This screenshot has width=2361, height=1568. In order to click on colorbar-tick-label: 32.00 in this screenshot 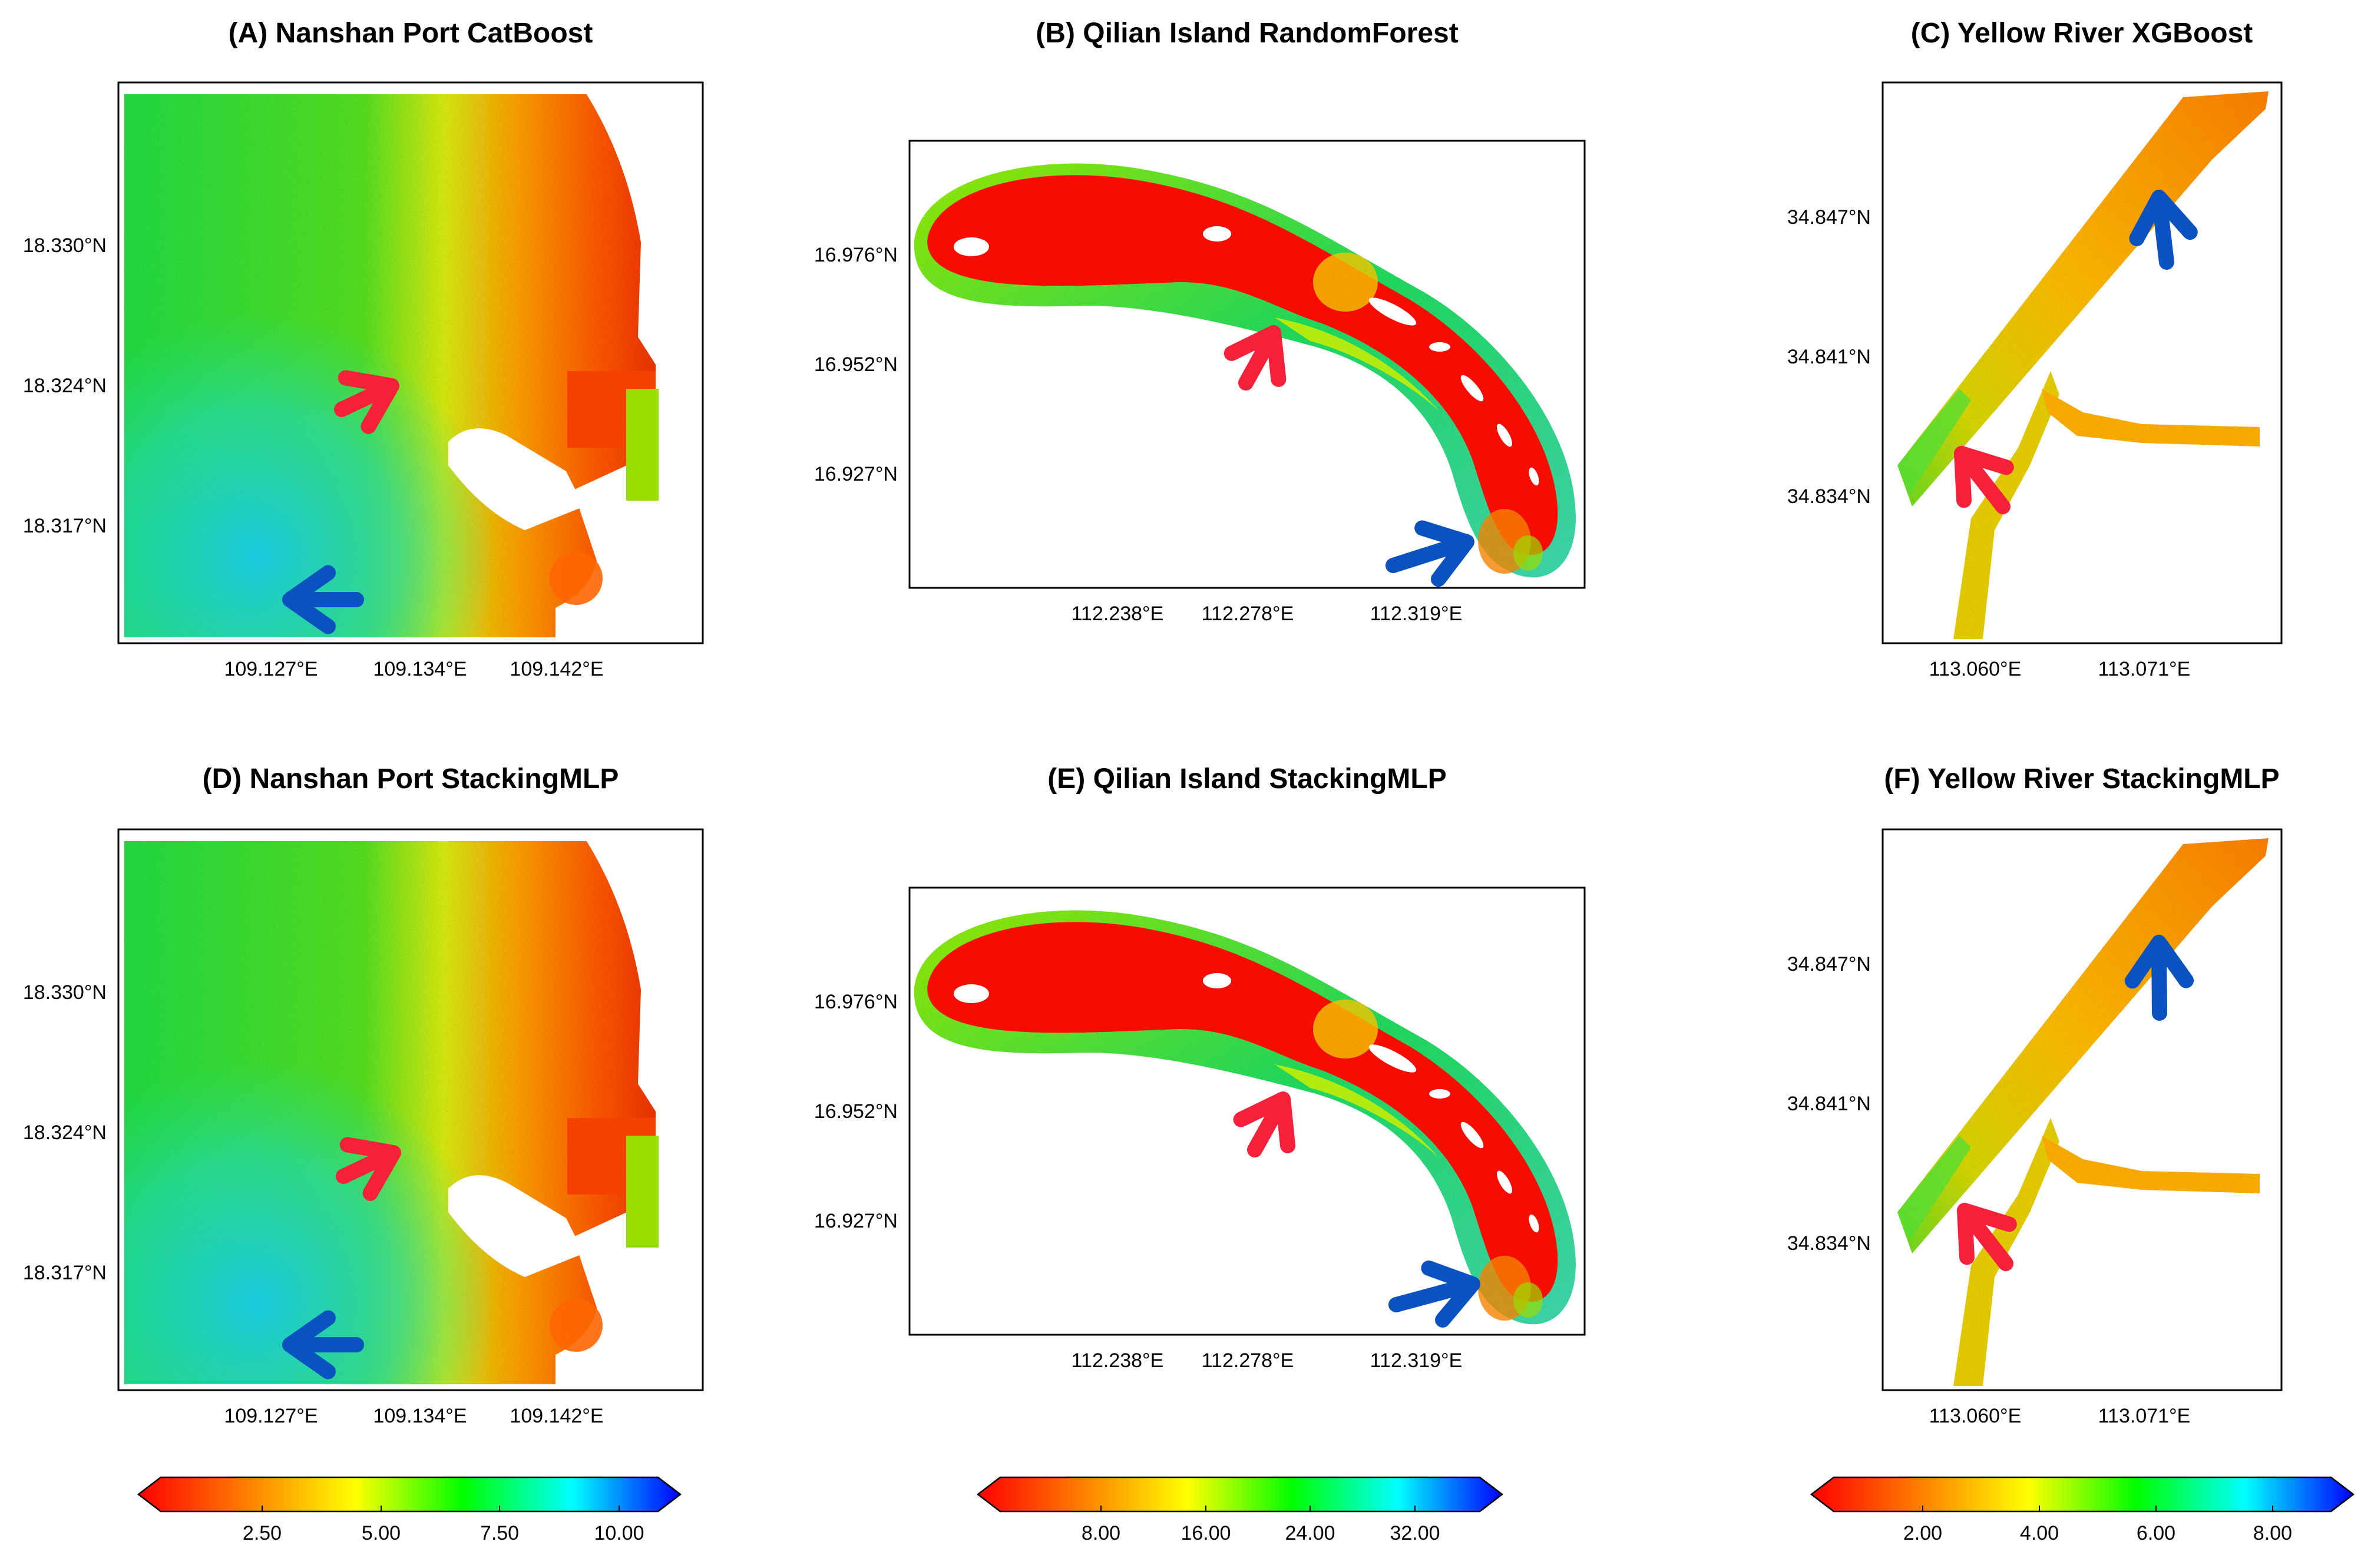, I will do `click(1415, 1533)`.